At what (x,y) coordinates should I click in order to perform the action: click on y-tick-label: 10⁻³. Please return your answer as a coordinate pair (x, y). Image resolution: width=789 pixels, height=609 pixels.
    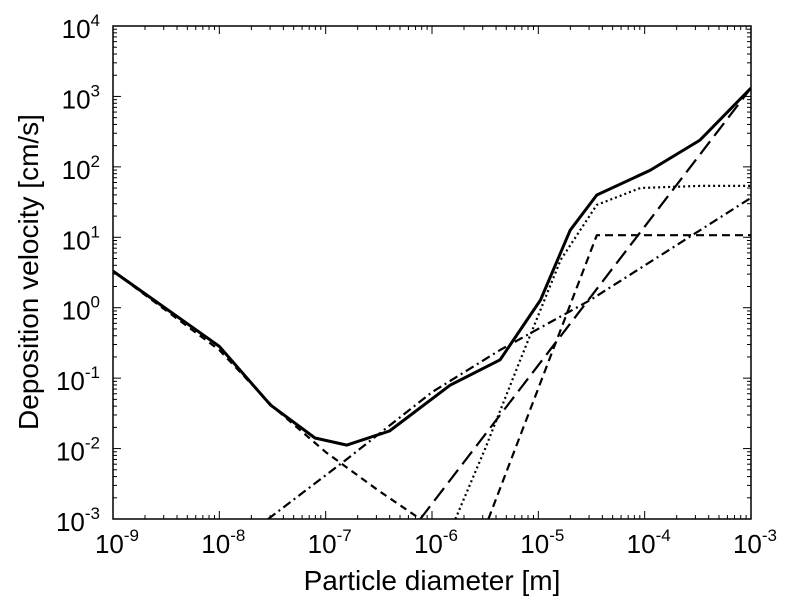
    Looking at the image, I should click on (78, 520).